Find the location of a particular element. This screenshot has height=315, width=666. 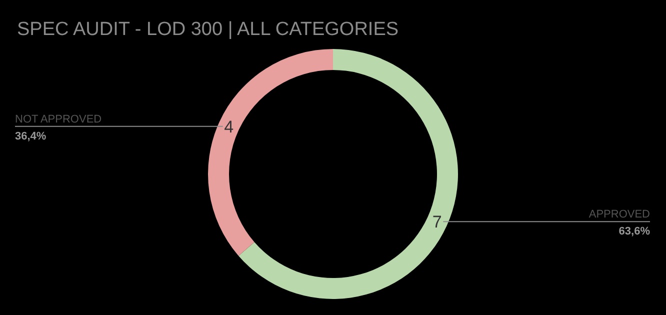

data-label: 7 is located at coordinates (437, 222).